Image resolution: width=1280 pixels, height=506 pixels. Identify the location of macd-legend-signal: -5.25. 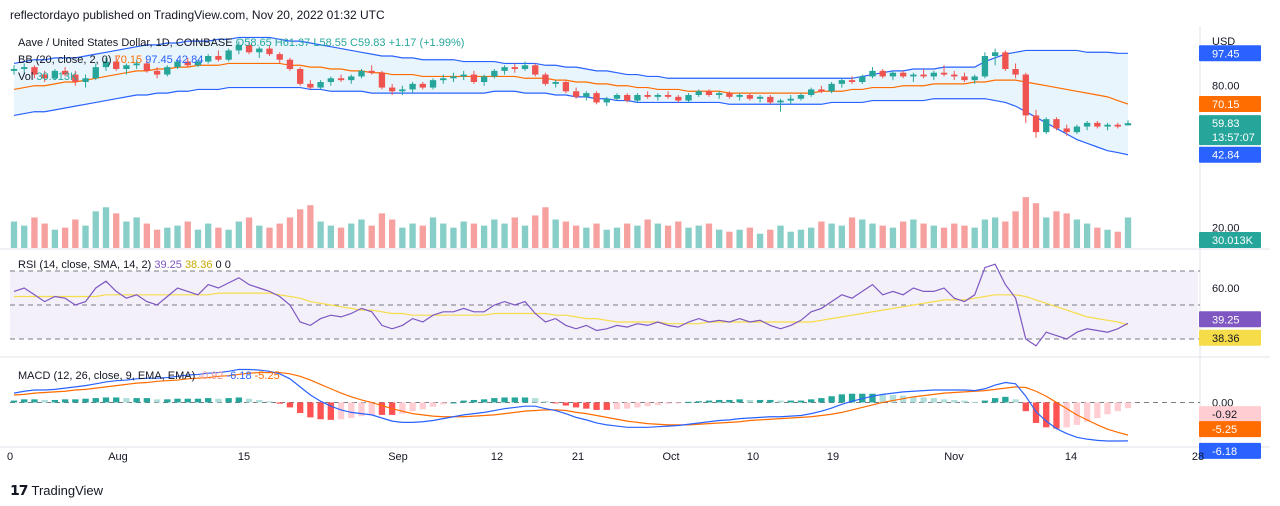
(267, 376).